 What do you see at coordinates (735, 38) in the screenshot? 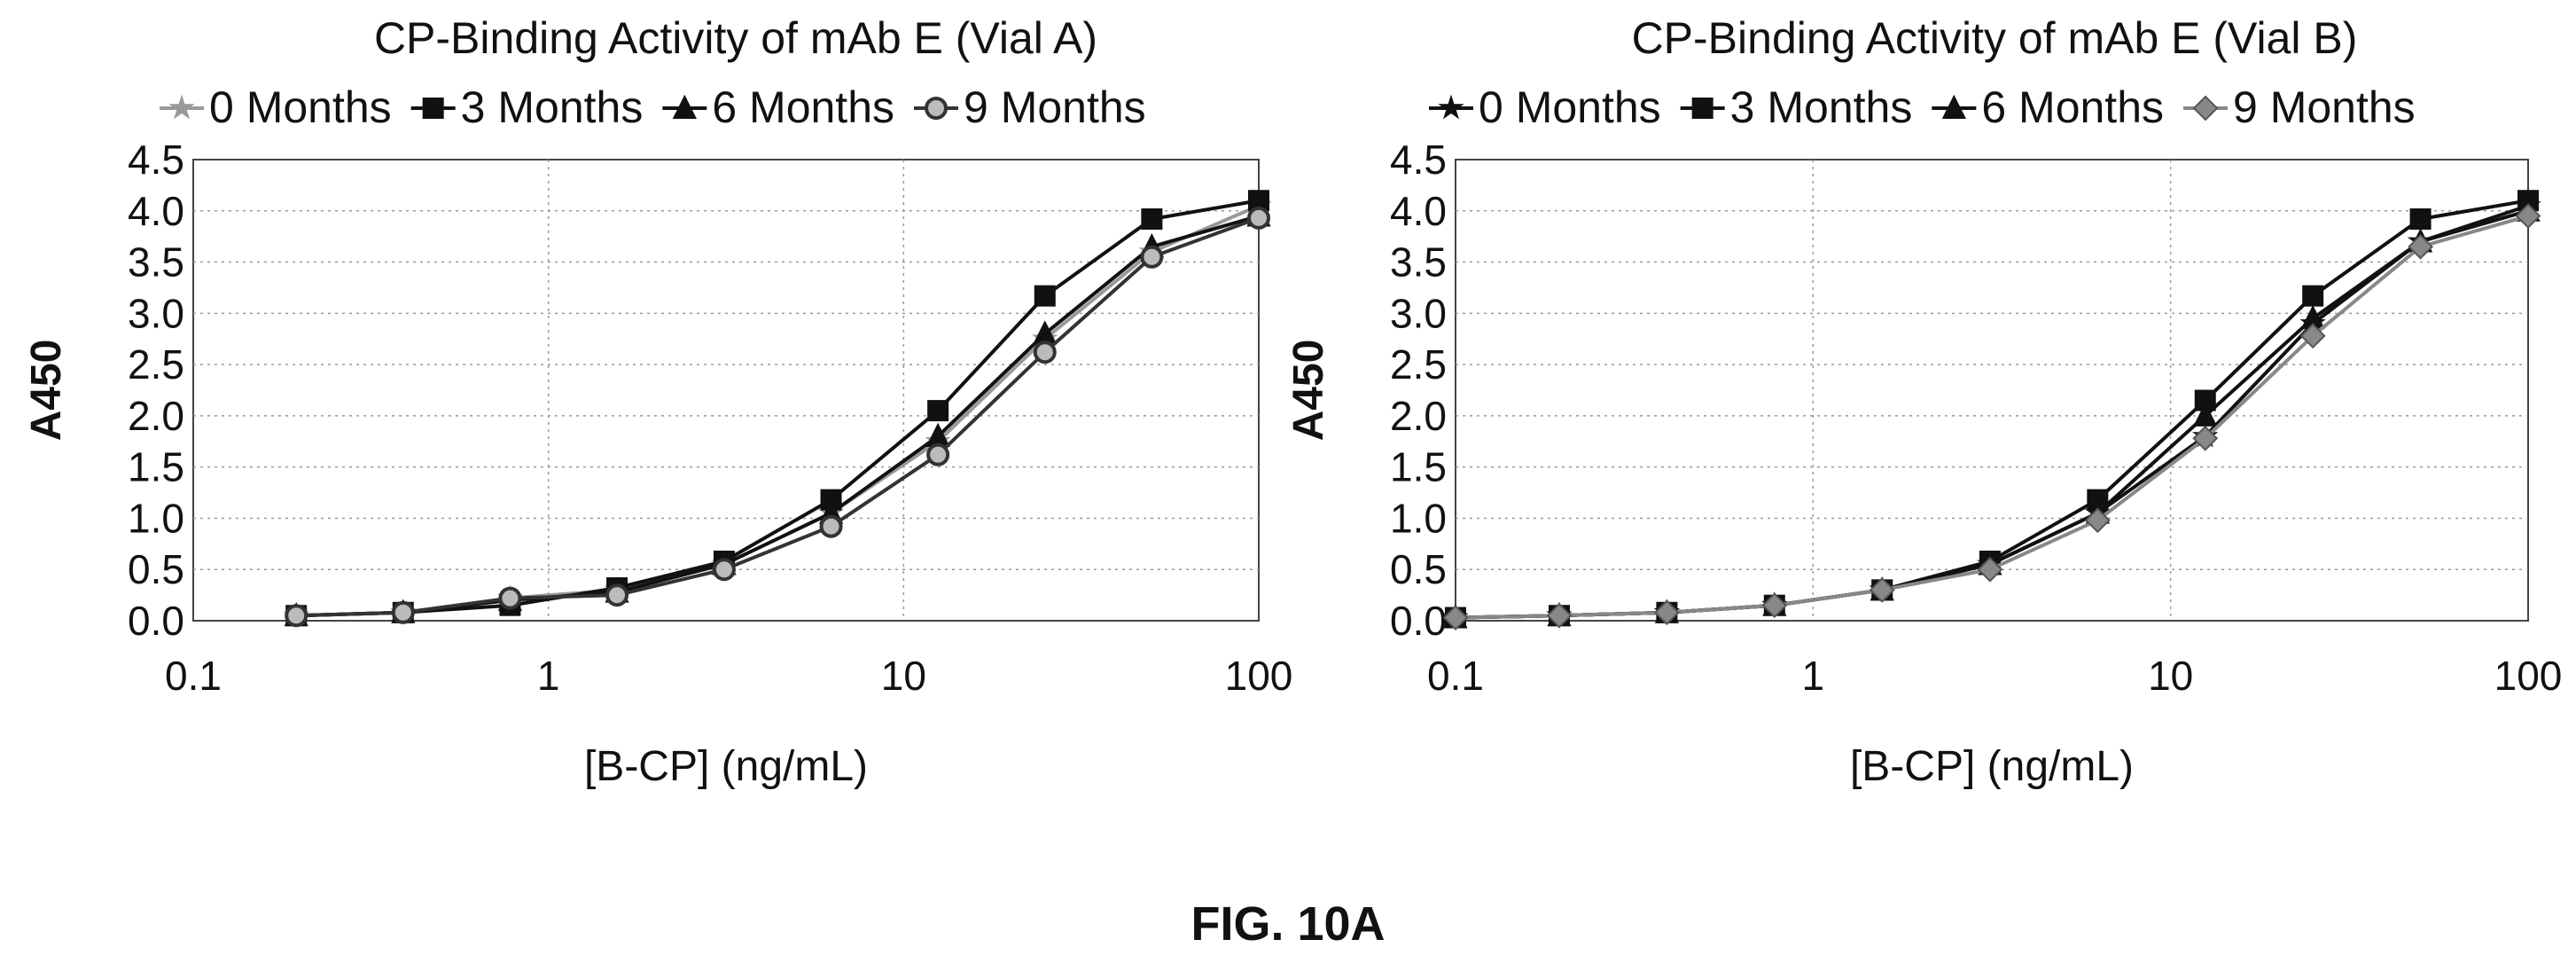
I see `chart-title: CP-Binding Activity of mAb E (Vial A)` at bounding box center [735, 38].